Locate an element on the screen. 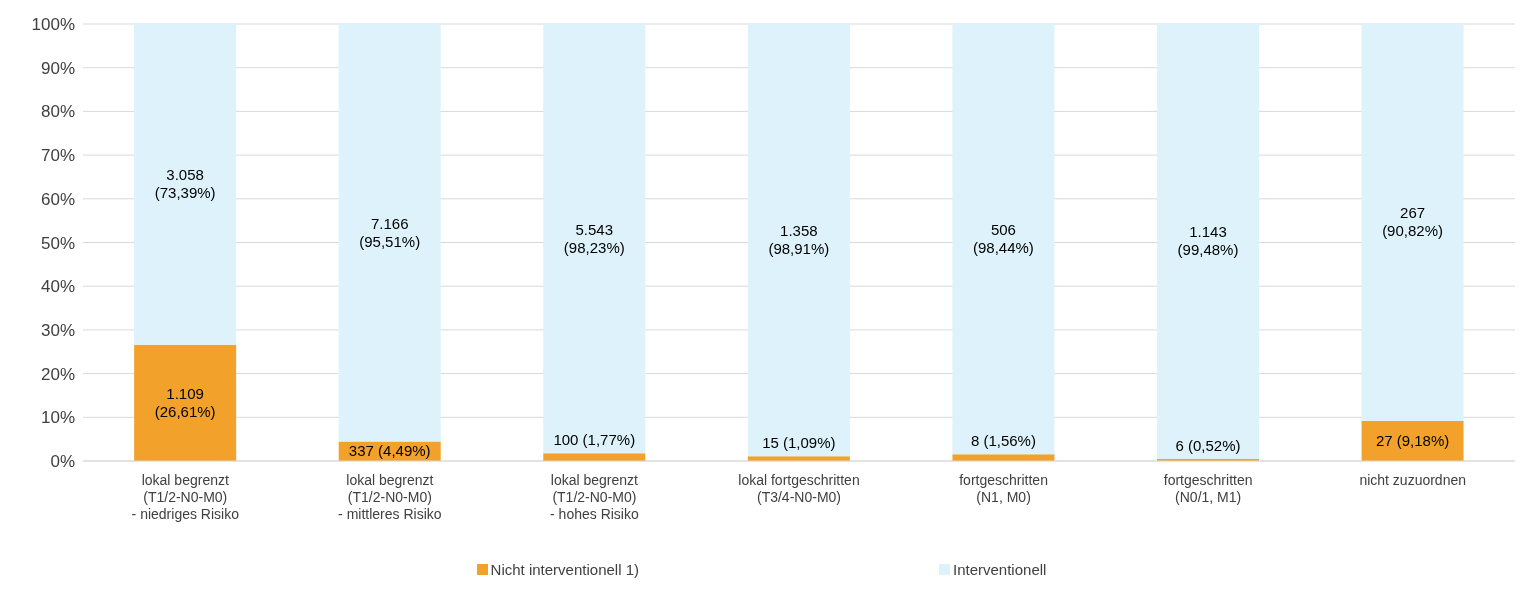  y-tick-label: 30% is located at coordinates (57, 330).